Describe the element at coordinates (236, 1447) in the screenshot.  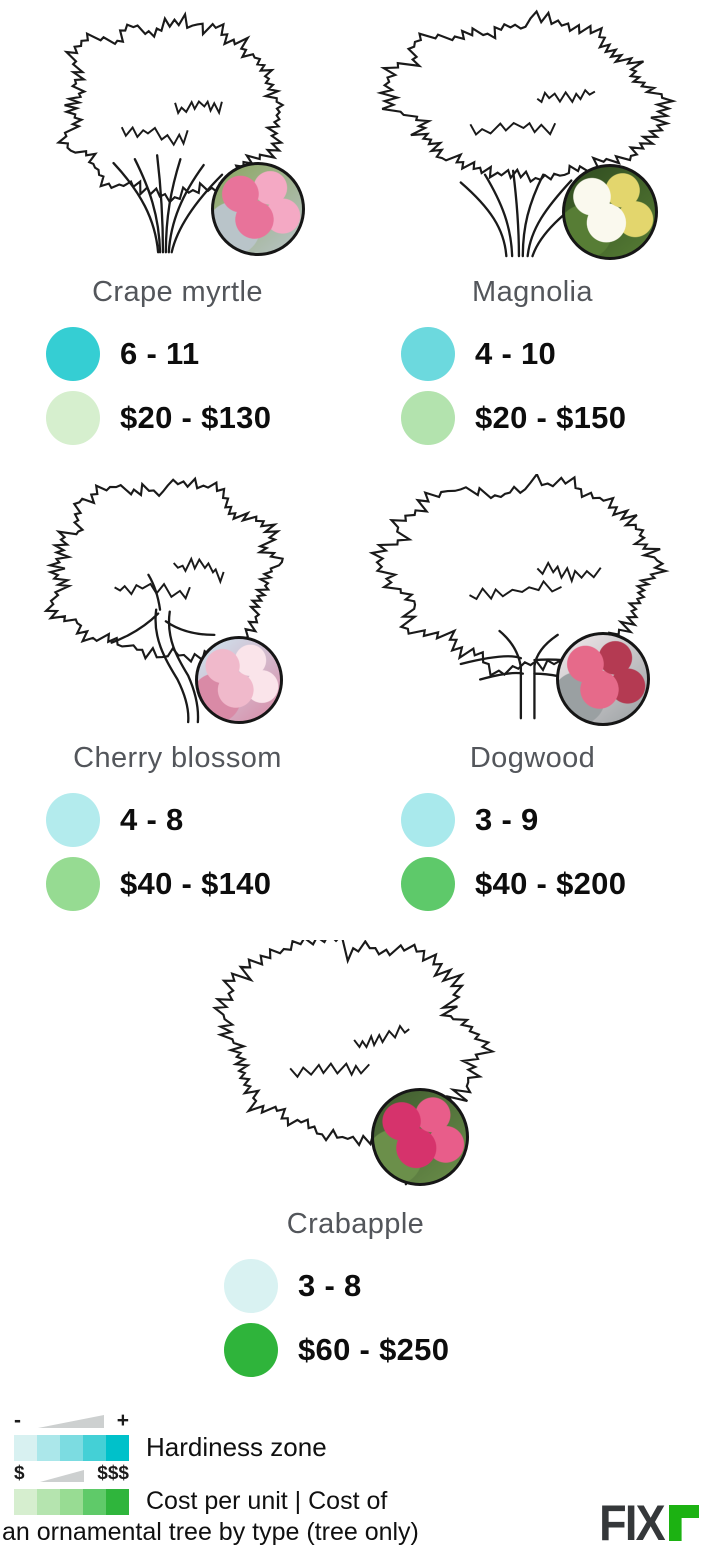
I see `hardiness-legend-label: Hardiness zone` at that location.